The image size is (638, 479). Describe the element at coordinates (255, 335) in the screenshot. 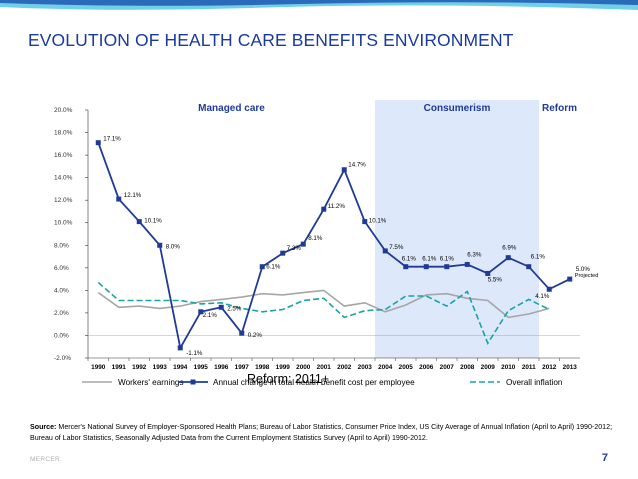

I see `data-label: 0.2%` at that location.